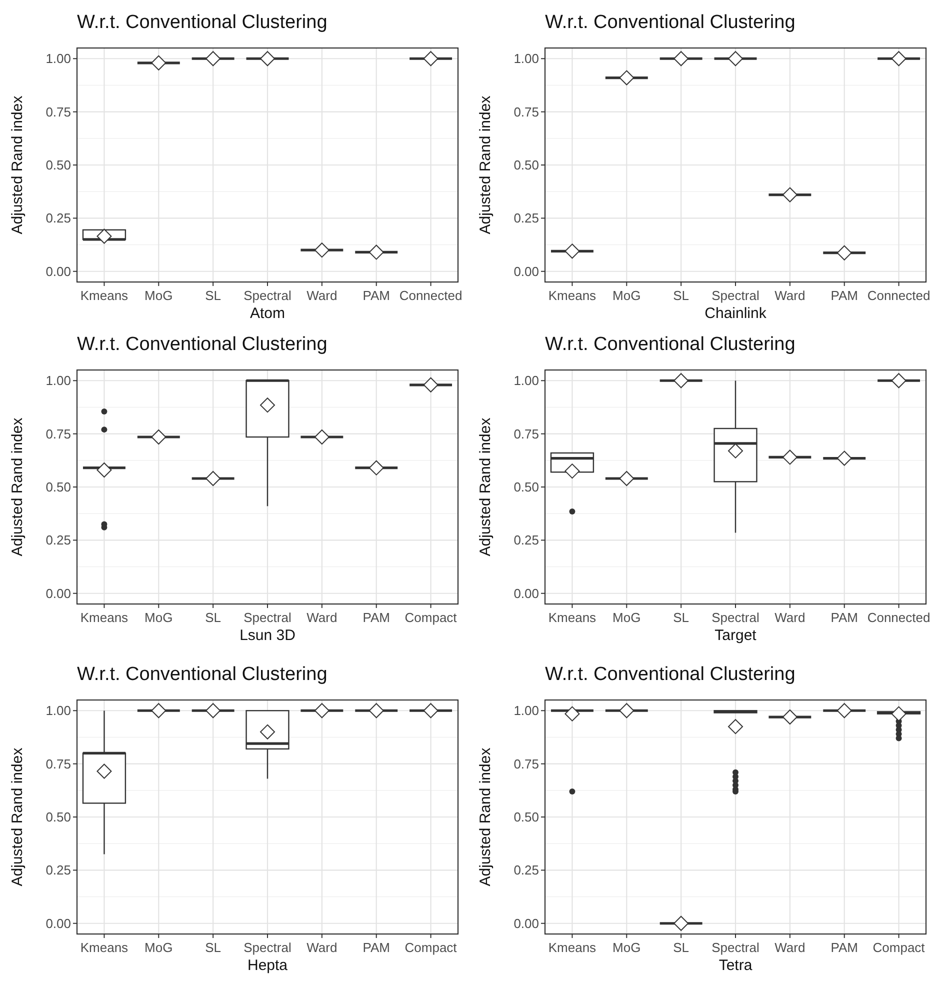 The width and height of the screenshot is (937, 991). What do you see at coordinates (268, 635) in the screenshot?
I see `x-axis-title: Lsun 3D` at bounding box center [268, 635].